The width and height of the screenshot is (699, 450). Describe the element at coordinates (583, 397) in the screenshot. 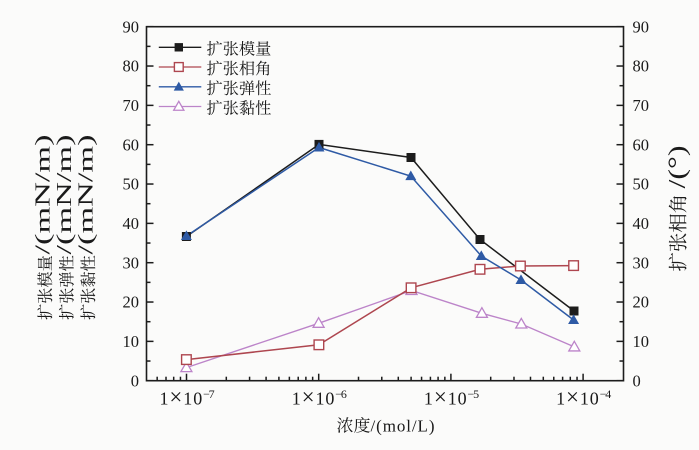

I see `svg-text: 1×10⁻⁴` at that location.